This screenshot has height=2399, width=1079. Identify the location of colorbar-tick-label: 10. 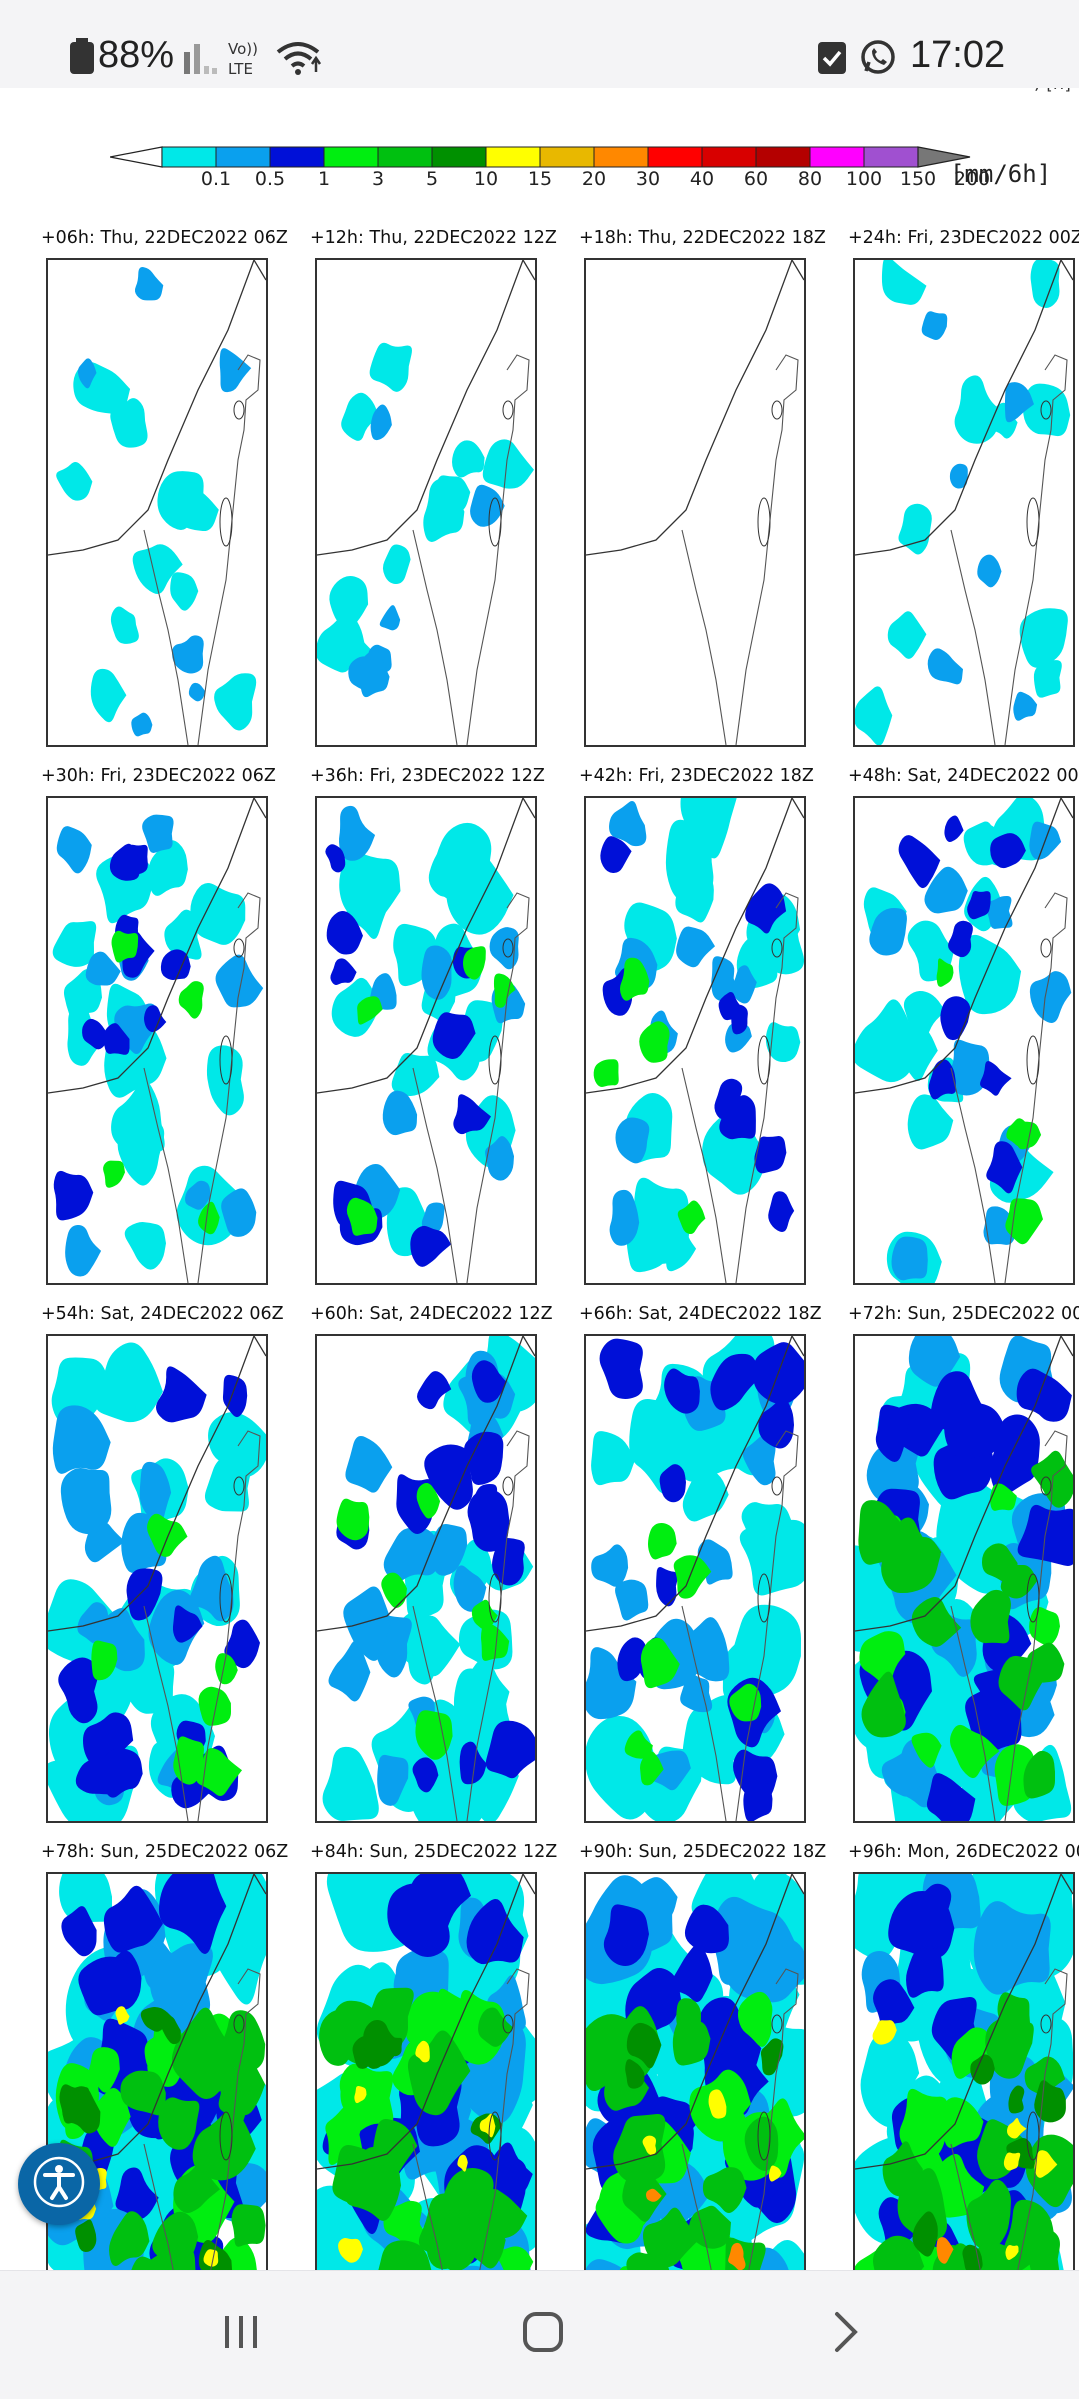
(486, 179).